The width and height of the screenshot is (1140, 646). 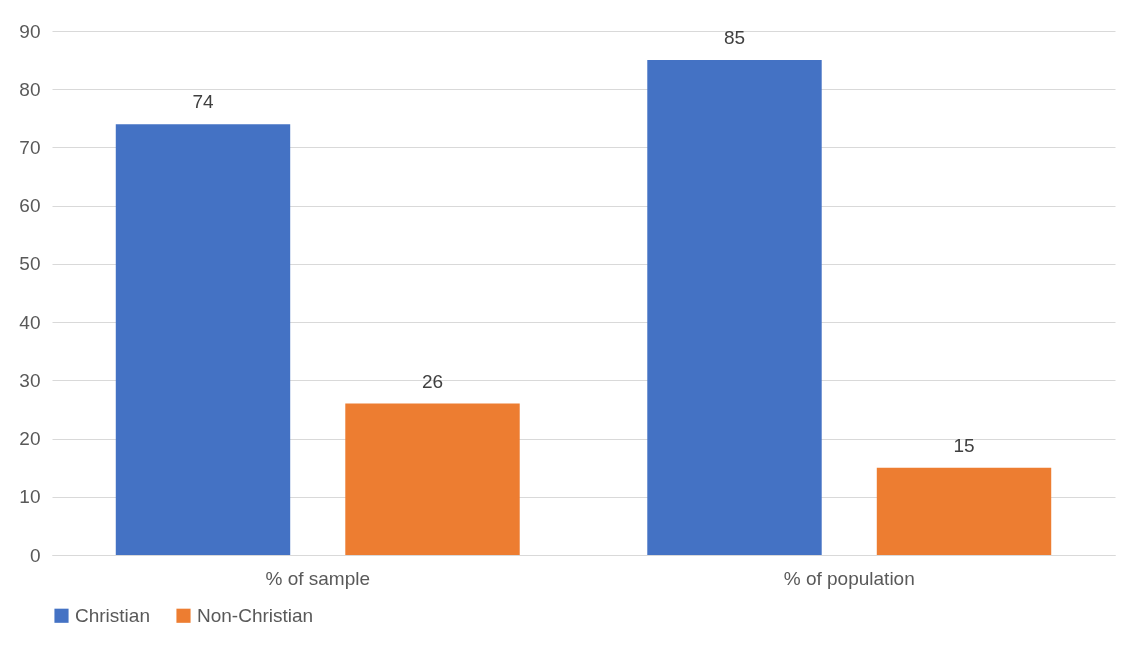 What do you see at coordinates (318, 578) in the screenshot?
I see `x-tick-label: % of sample` at bounding box center [318, 578].